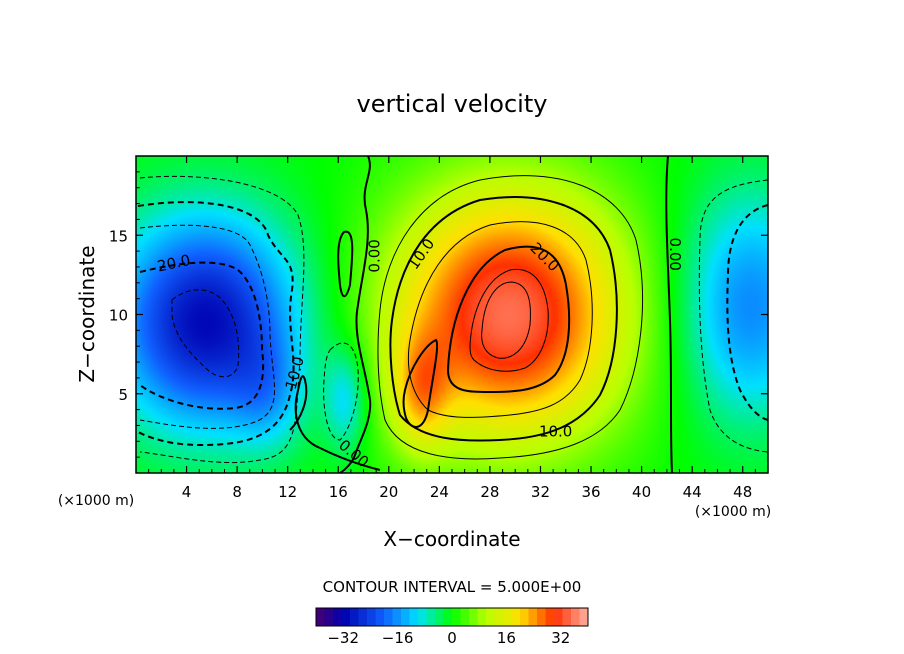 This screenshot has width=904, height=654. I want to click on contour-label: 10.0, so click(555, 431).